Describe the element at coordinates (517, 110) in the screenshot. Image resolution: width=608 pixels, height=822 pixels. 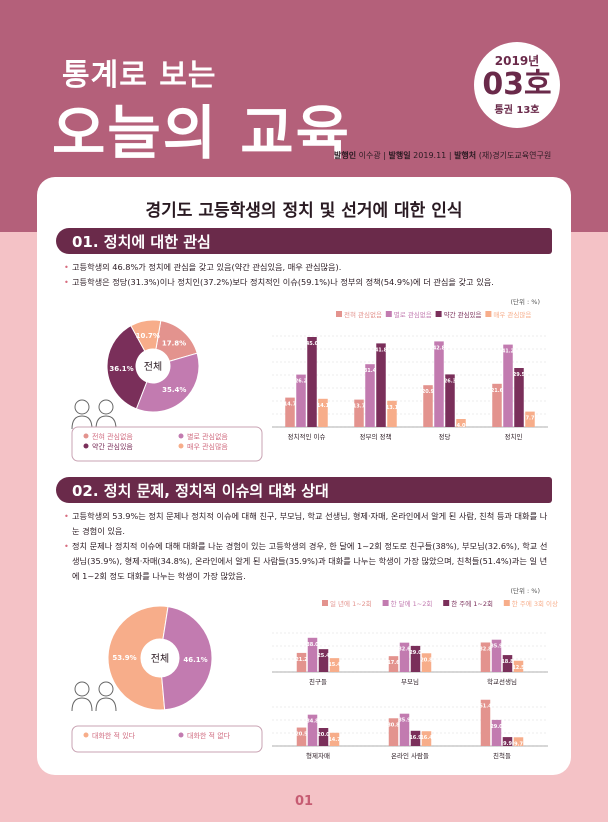
I see `issue-volume: 통권 13호` at that location.